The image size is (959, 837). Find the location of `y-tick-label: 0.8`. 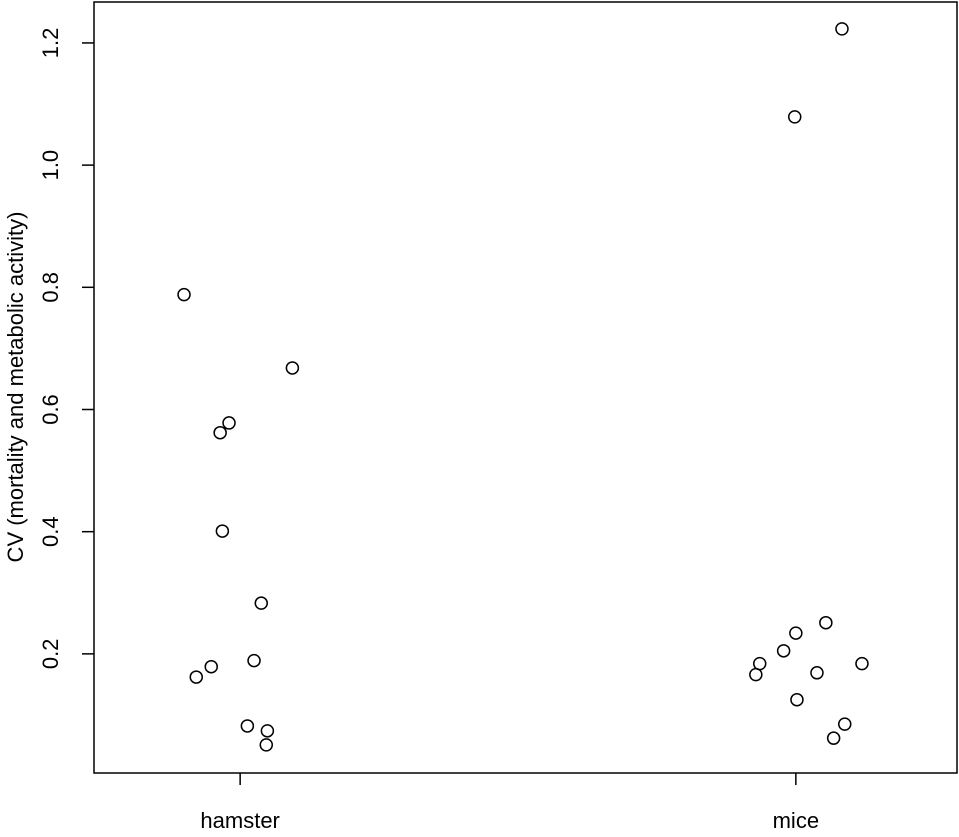

y-tick-label: 0.8 is located at coordinates (50, 287).